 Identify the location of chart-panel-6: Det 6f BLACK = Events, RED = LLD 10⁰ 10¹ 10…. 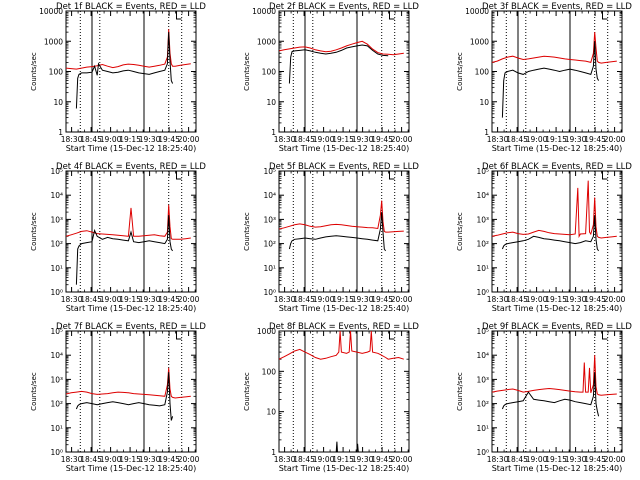
(544, 237).